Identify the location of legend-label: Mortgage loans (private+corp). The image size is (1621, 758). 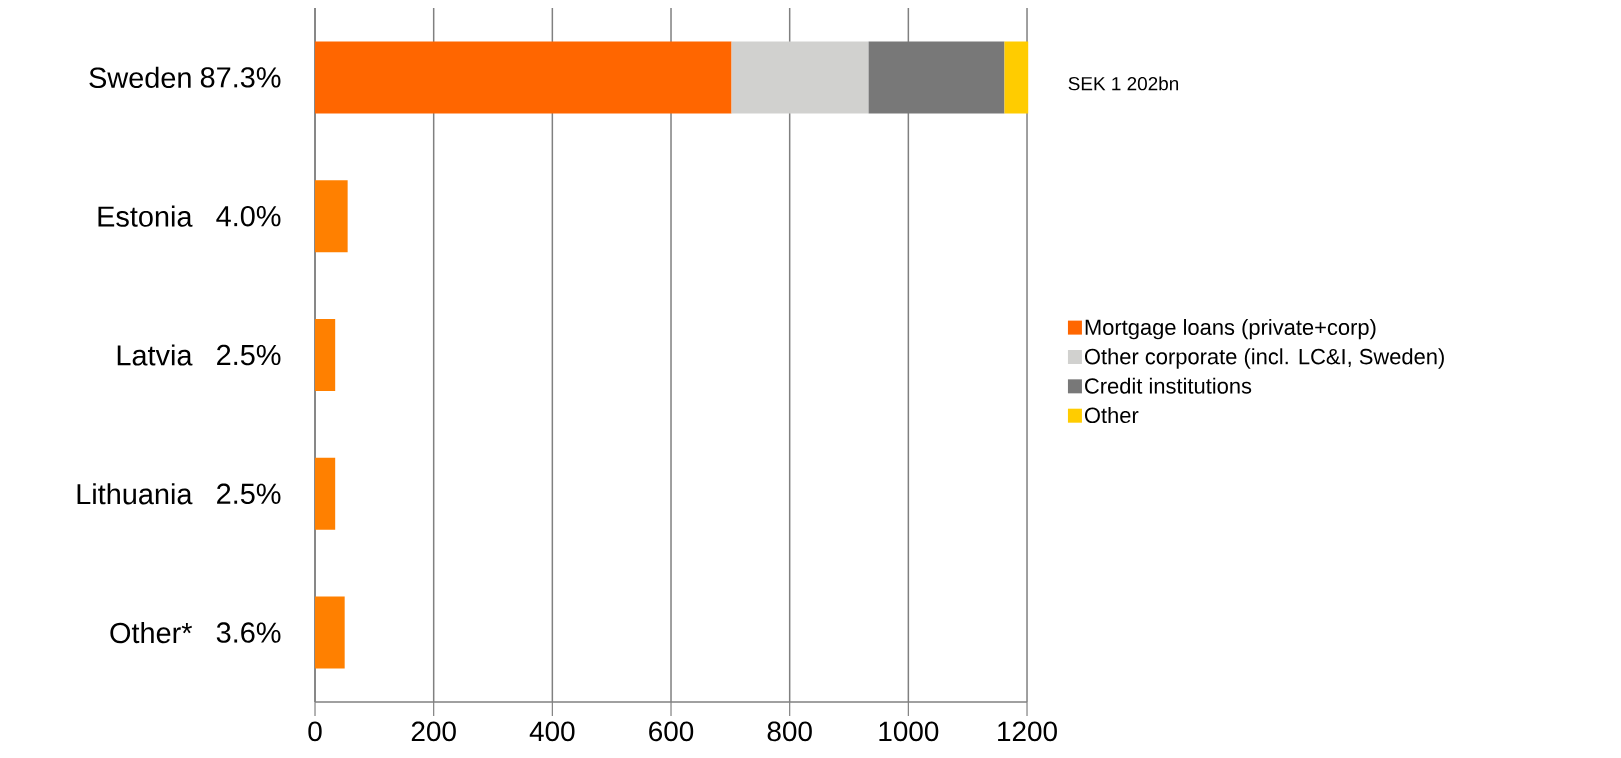
(1230, 329).